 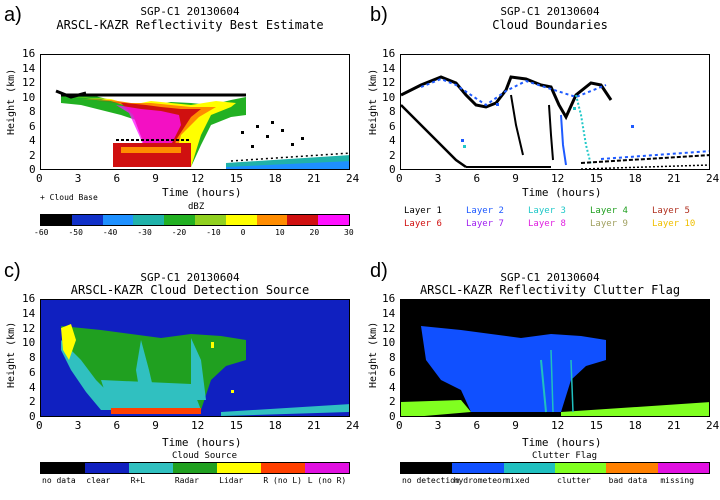 I want to click on y-tick-label: 12, so click(x=389, y=82).